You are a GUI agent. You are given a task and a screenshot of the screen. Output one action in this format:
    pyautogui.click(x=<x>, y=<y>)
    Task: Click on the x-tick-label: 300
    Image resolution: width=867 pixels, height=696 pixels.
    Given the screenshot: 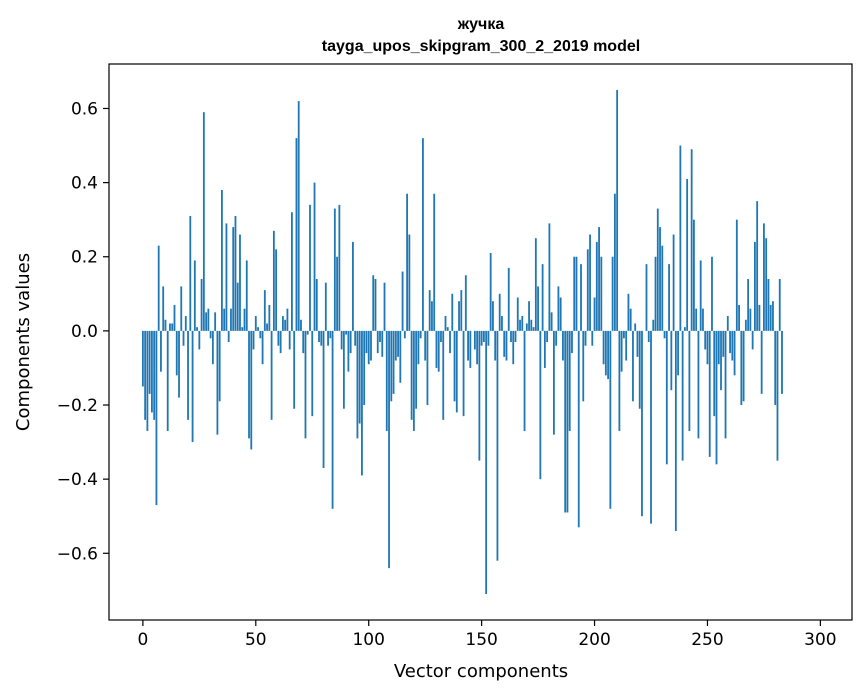 What is the action you would take?
    pyautogui.click(x=820, y=640)
    